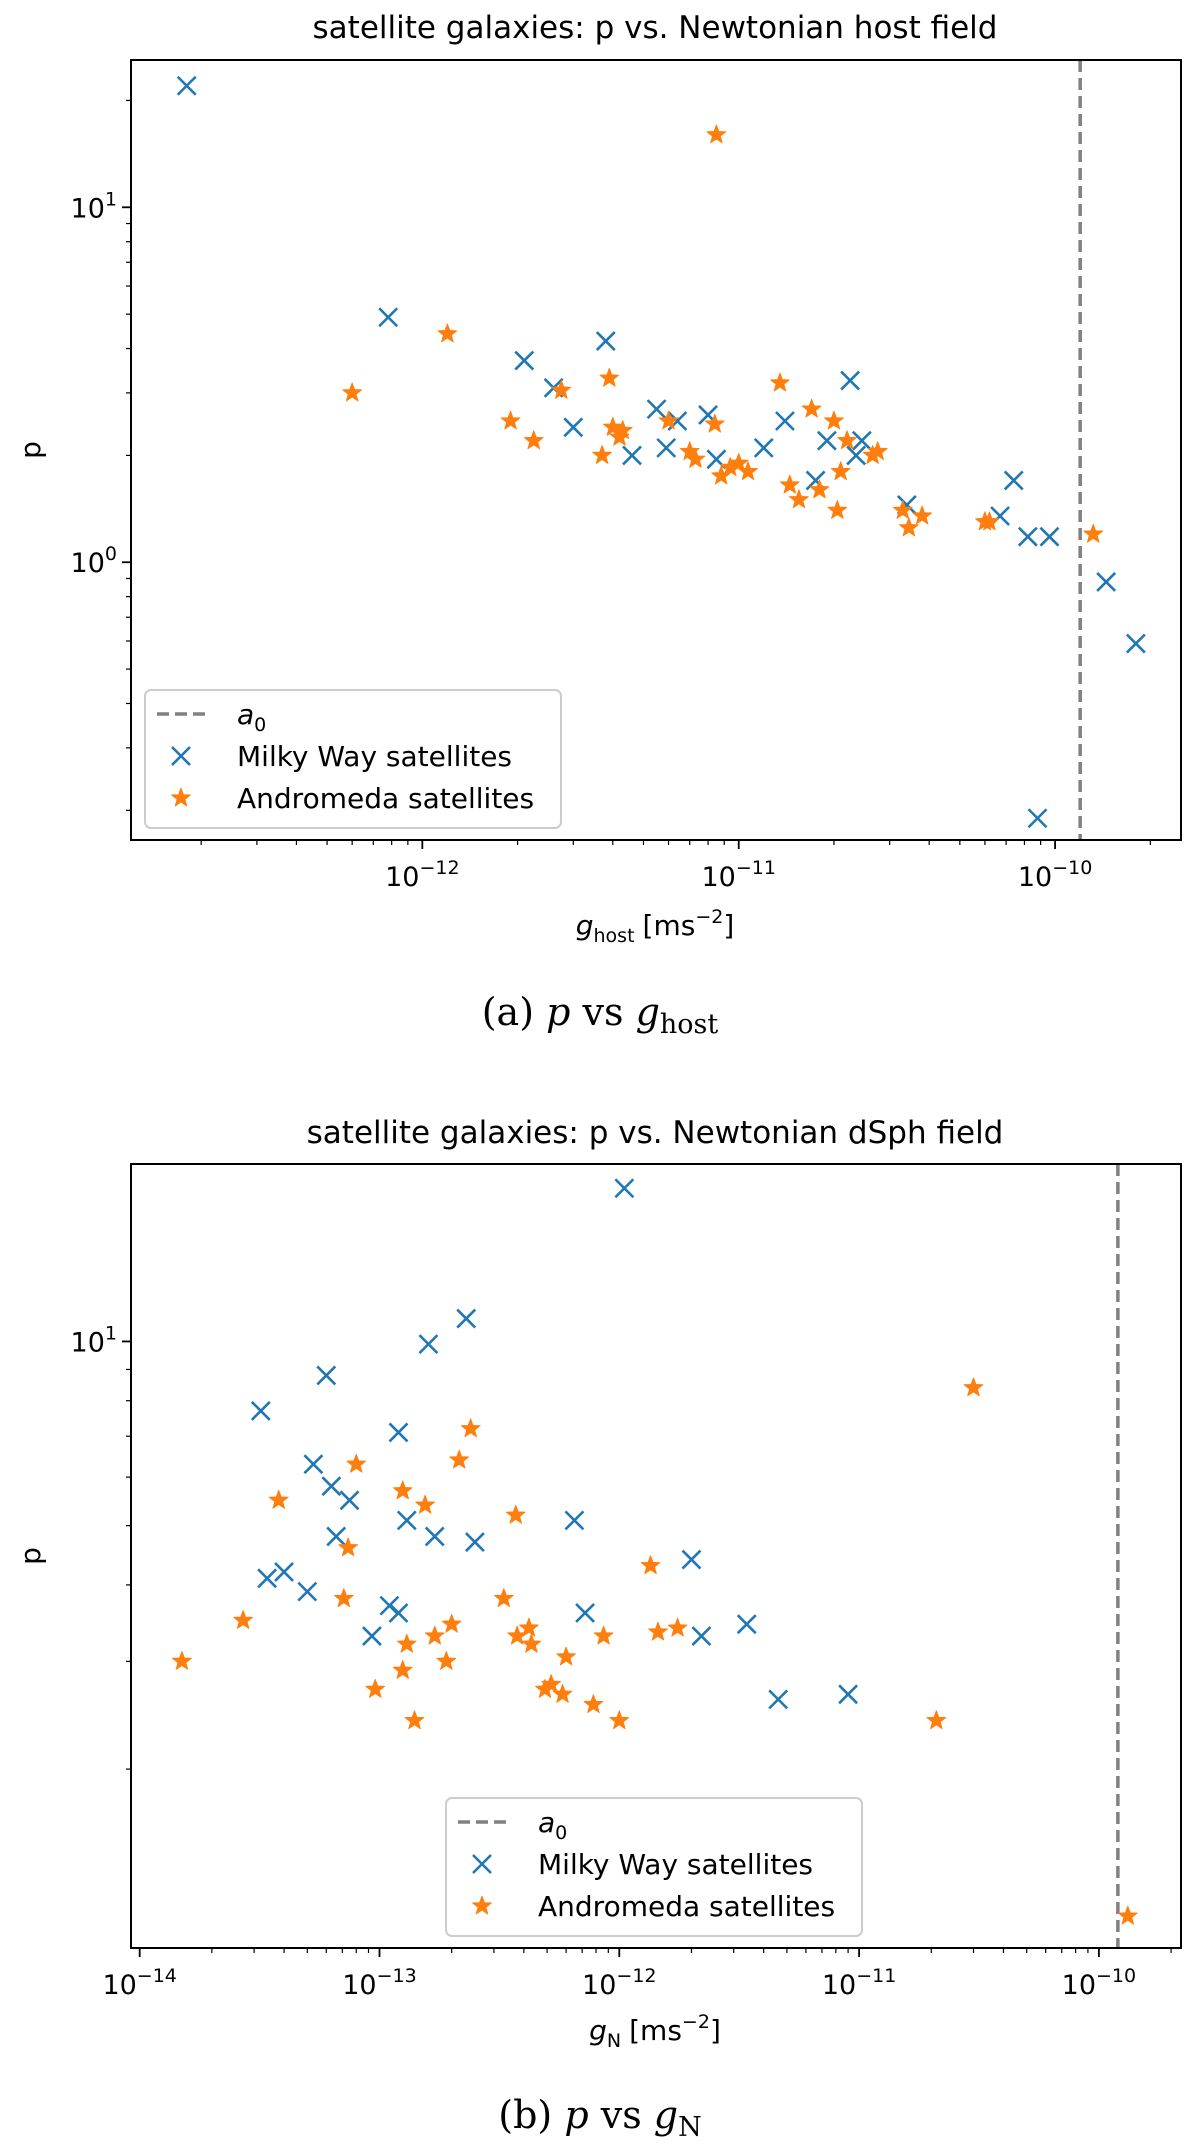 The image size is (1200, 2149). What do you see at coordinates (30, 1556) in the screenshot?
I see `panel-b-ylabel: p` at bounding box center [30, 1556].